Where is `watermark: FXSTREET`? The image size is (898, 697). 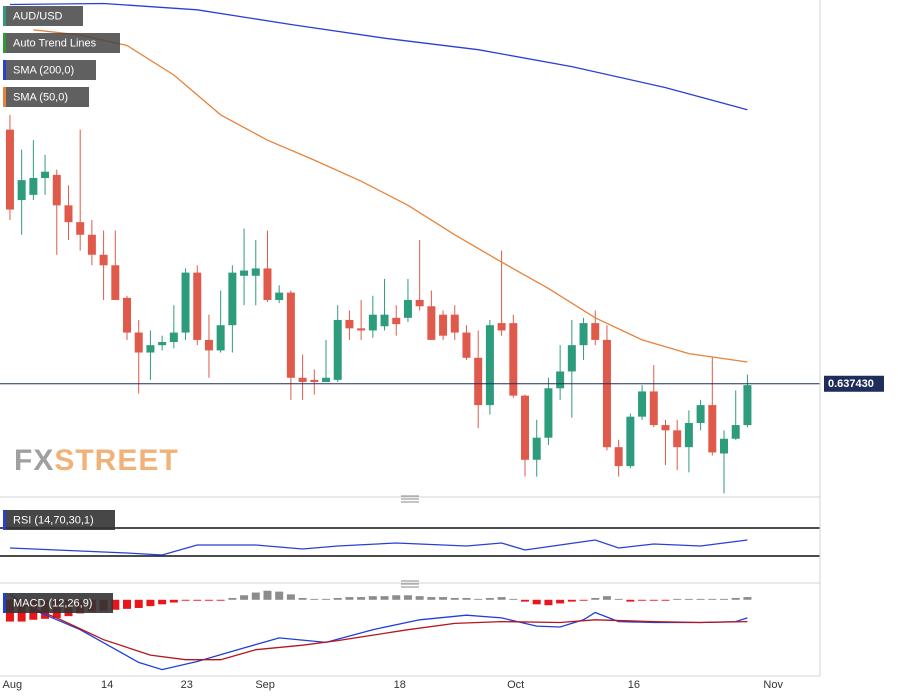 watermark: FXSTREET is located at coordinates (96, 460).